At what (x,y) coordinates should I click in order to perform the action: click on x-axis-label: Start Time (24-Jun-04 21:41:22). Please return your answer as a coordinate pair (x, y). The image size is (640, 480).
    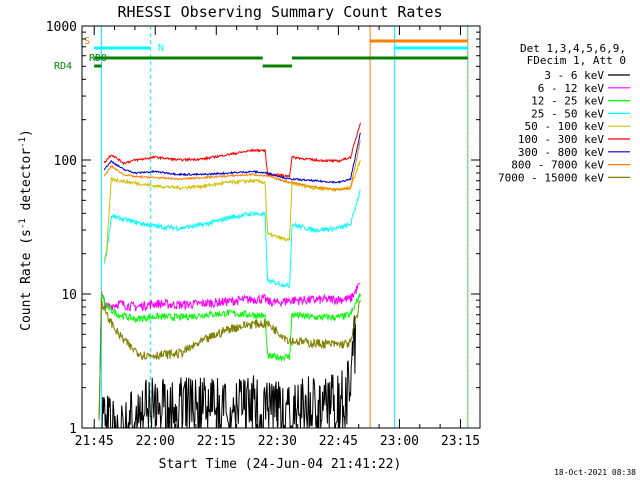
    Looking at the image, I should click on (280, 464).